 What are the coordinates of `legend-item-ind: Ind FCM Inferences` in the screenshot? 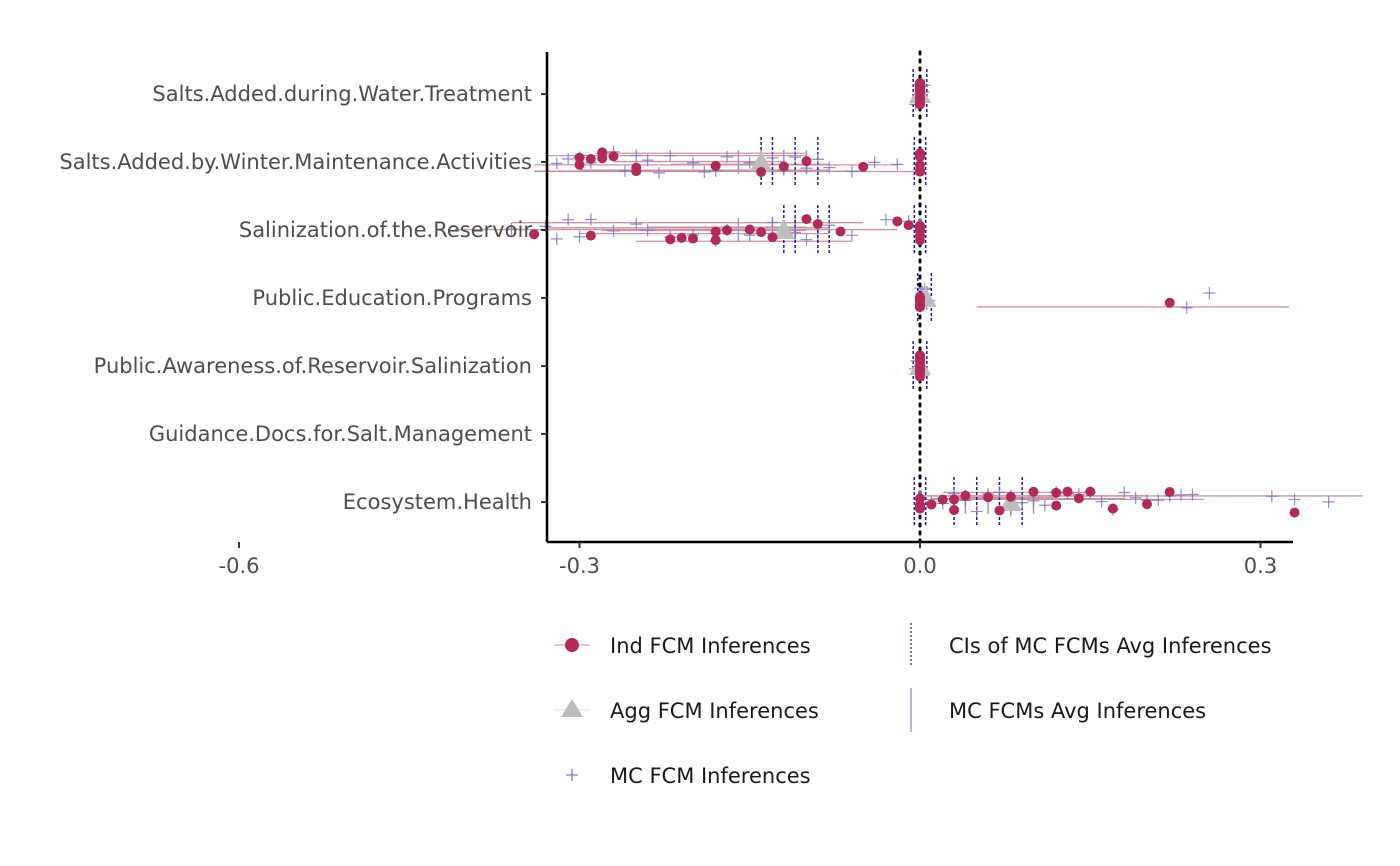 It's located at (682, 646).